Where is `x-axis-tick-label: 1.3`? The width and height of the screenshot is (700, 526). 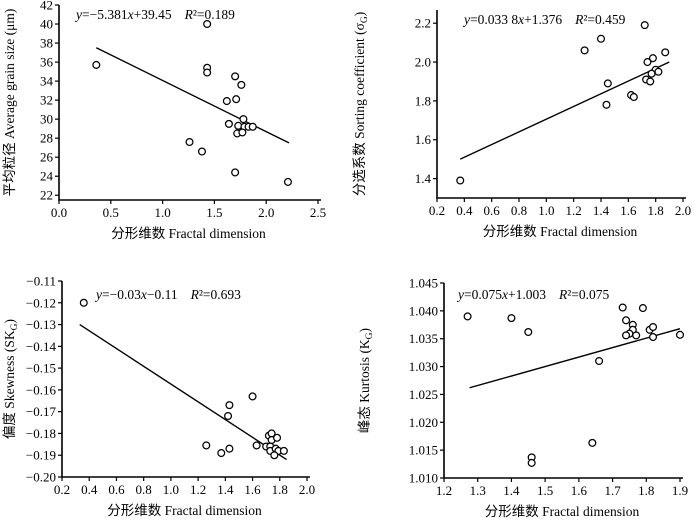 x-axis-tick-label: 1.3 is located at coordinates (478, 490).